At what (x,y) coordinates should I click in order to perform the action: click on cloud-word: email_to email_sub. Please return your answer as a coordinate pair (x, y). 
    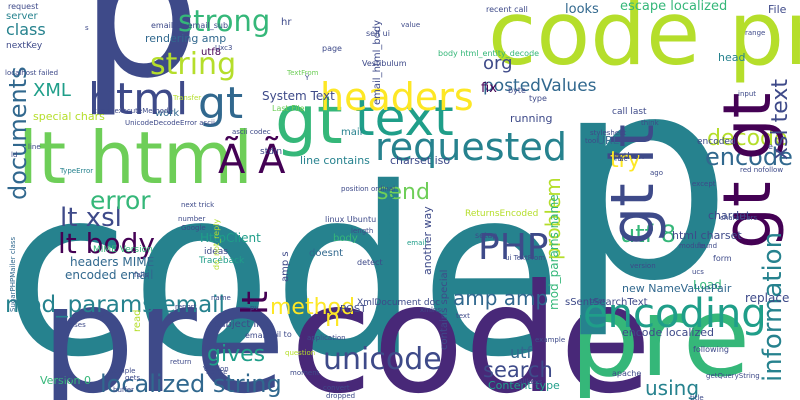
    Looking at the image, I should click on (190, 25).